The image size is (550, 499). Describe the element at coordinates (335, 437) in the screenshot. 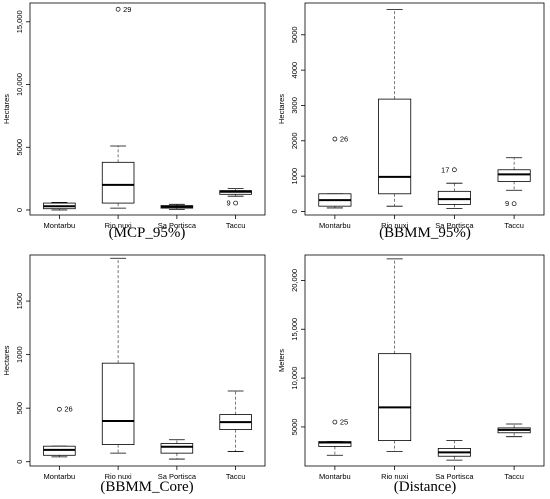

I see `box-plot-montarbu: 25` at that location.